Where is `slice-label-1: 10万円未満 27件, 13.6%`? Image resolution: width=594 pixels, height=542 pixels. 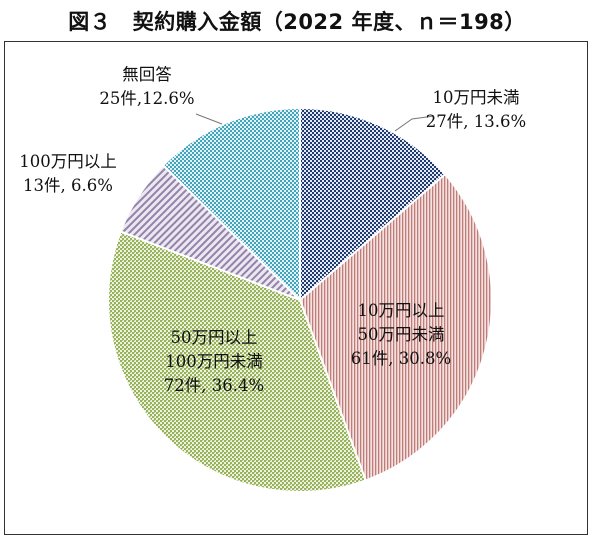
slice-label-1: 10万円未満 27件, 13.6% is located at coordinates (476, 109).